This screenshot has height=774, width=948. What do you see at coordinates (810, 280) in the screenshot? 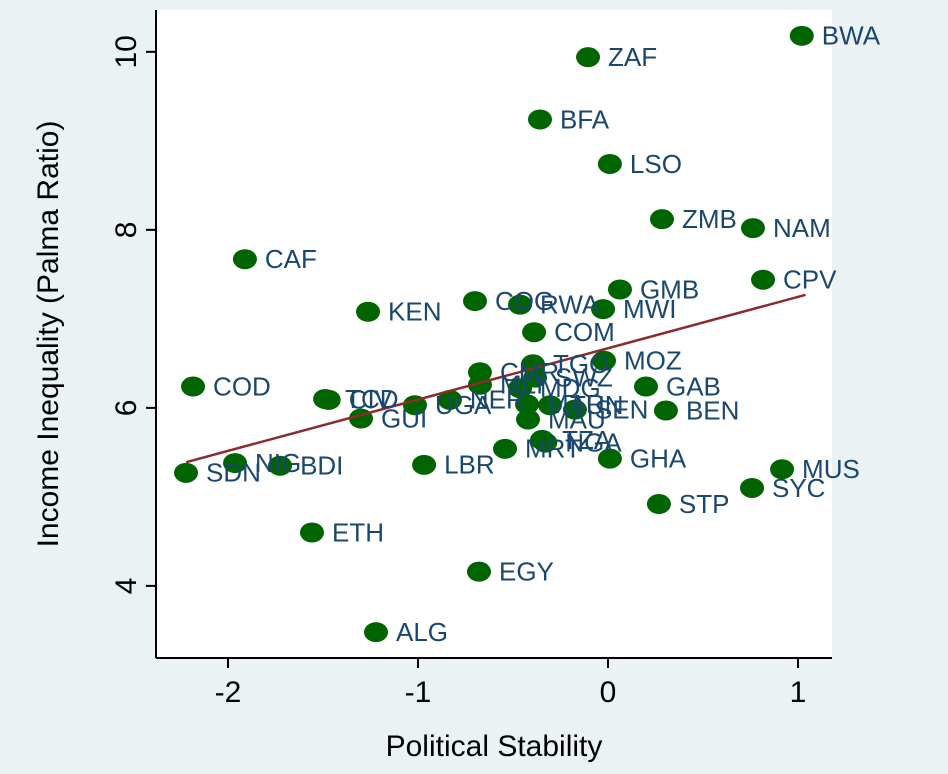
I see `point-label: CPV` at bounding box center [810, 280].